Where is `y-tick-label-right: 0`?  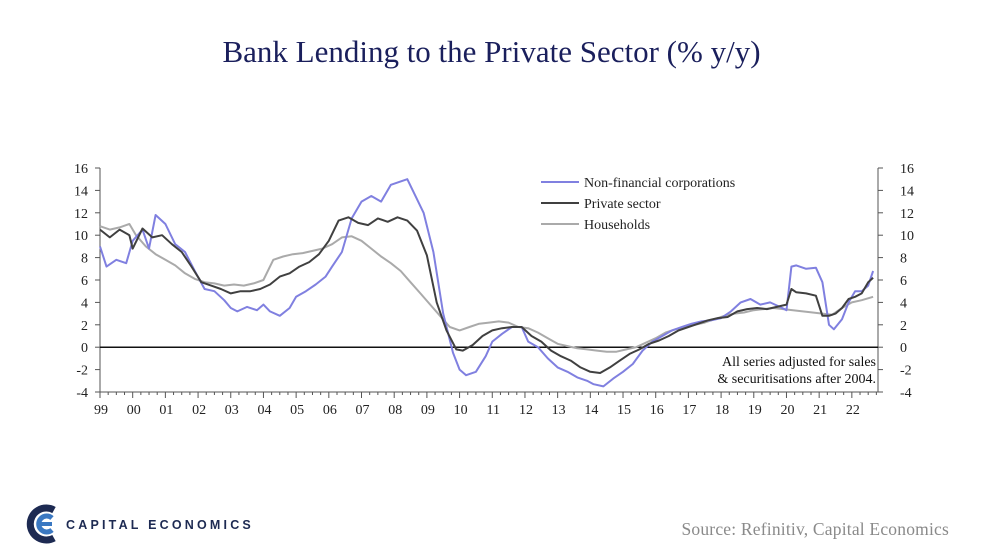 y-tick-label-right: 0 is located at coordinates (903, 348).